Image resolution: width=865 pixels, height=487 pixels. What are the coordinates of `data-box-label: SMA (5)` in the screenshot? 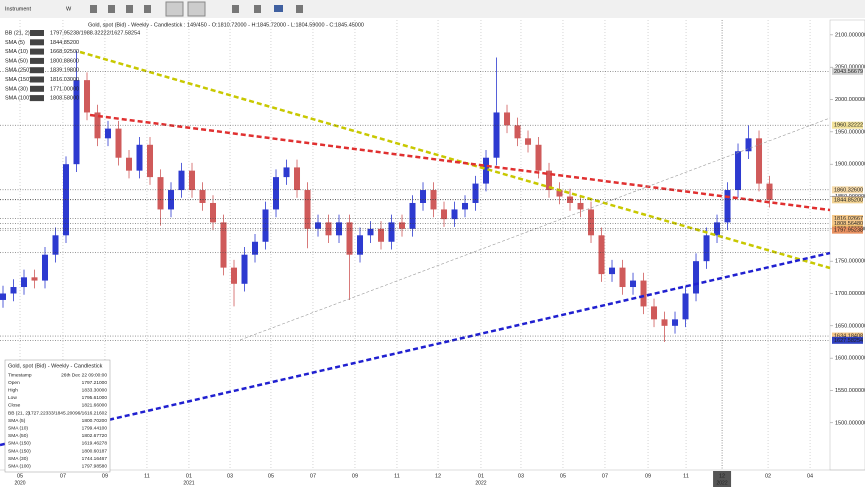 It's located at (17, 421).